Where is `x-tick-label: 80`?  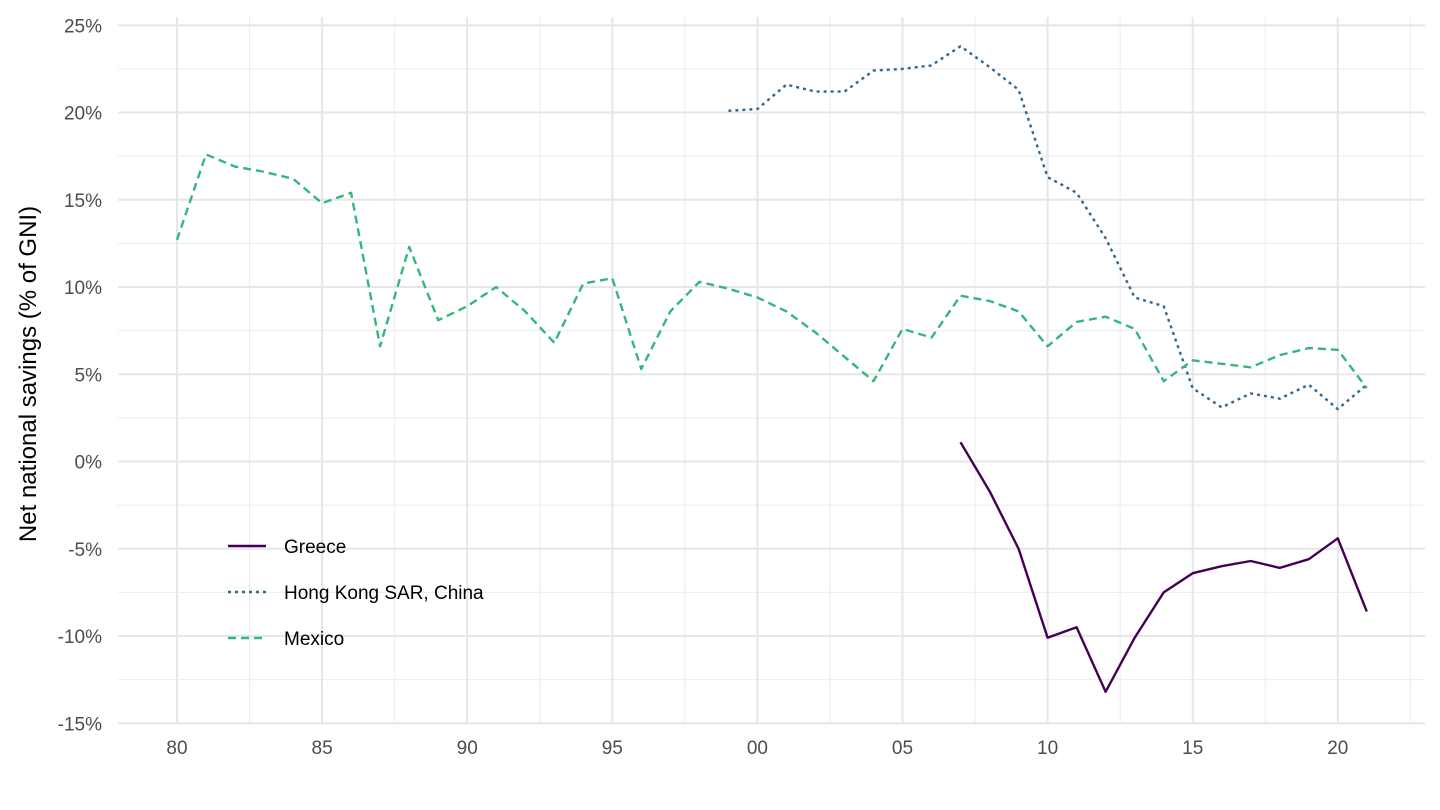
x-tick-label: 80 is located at coordinates (176, 748).